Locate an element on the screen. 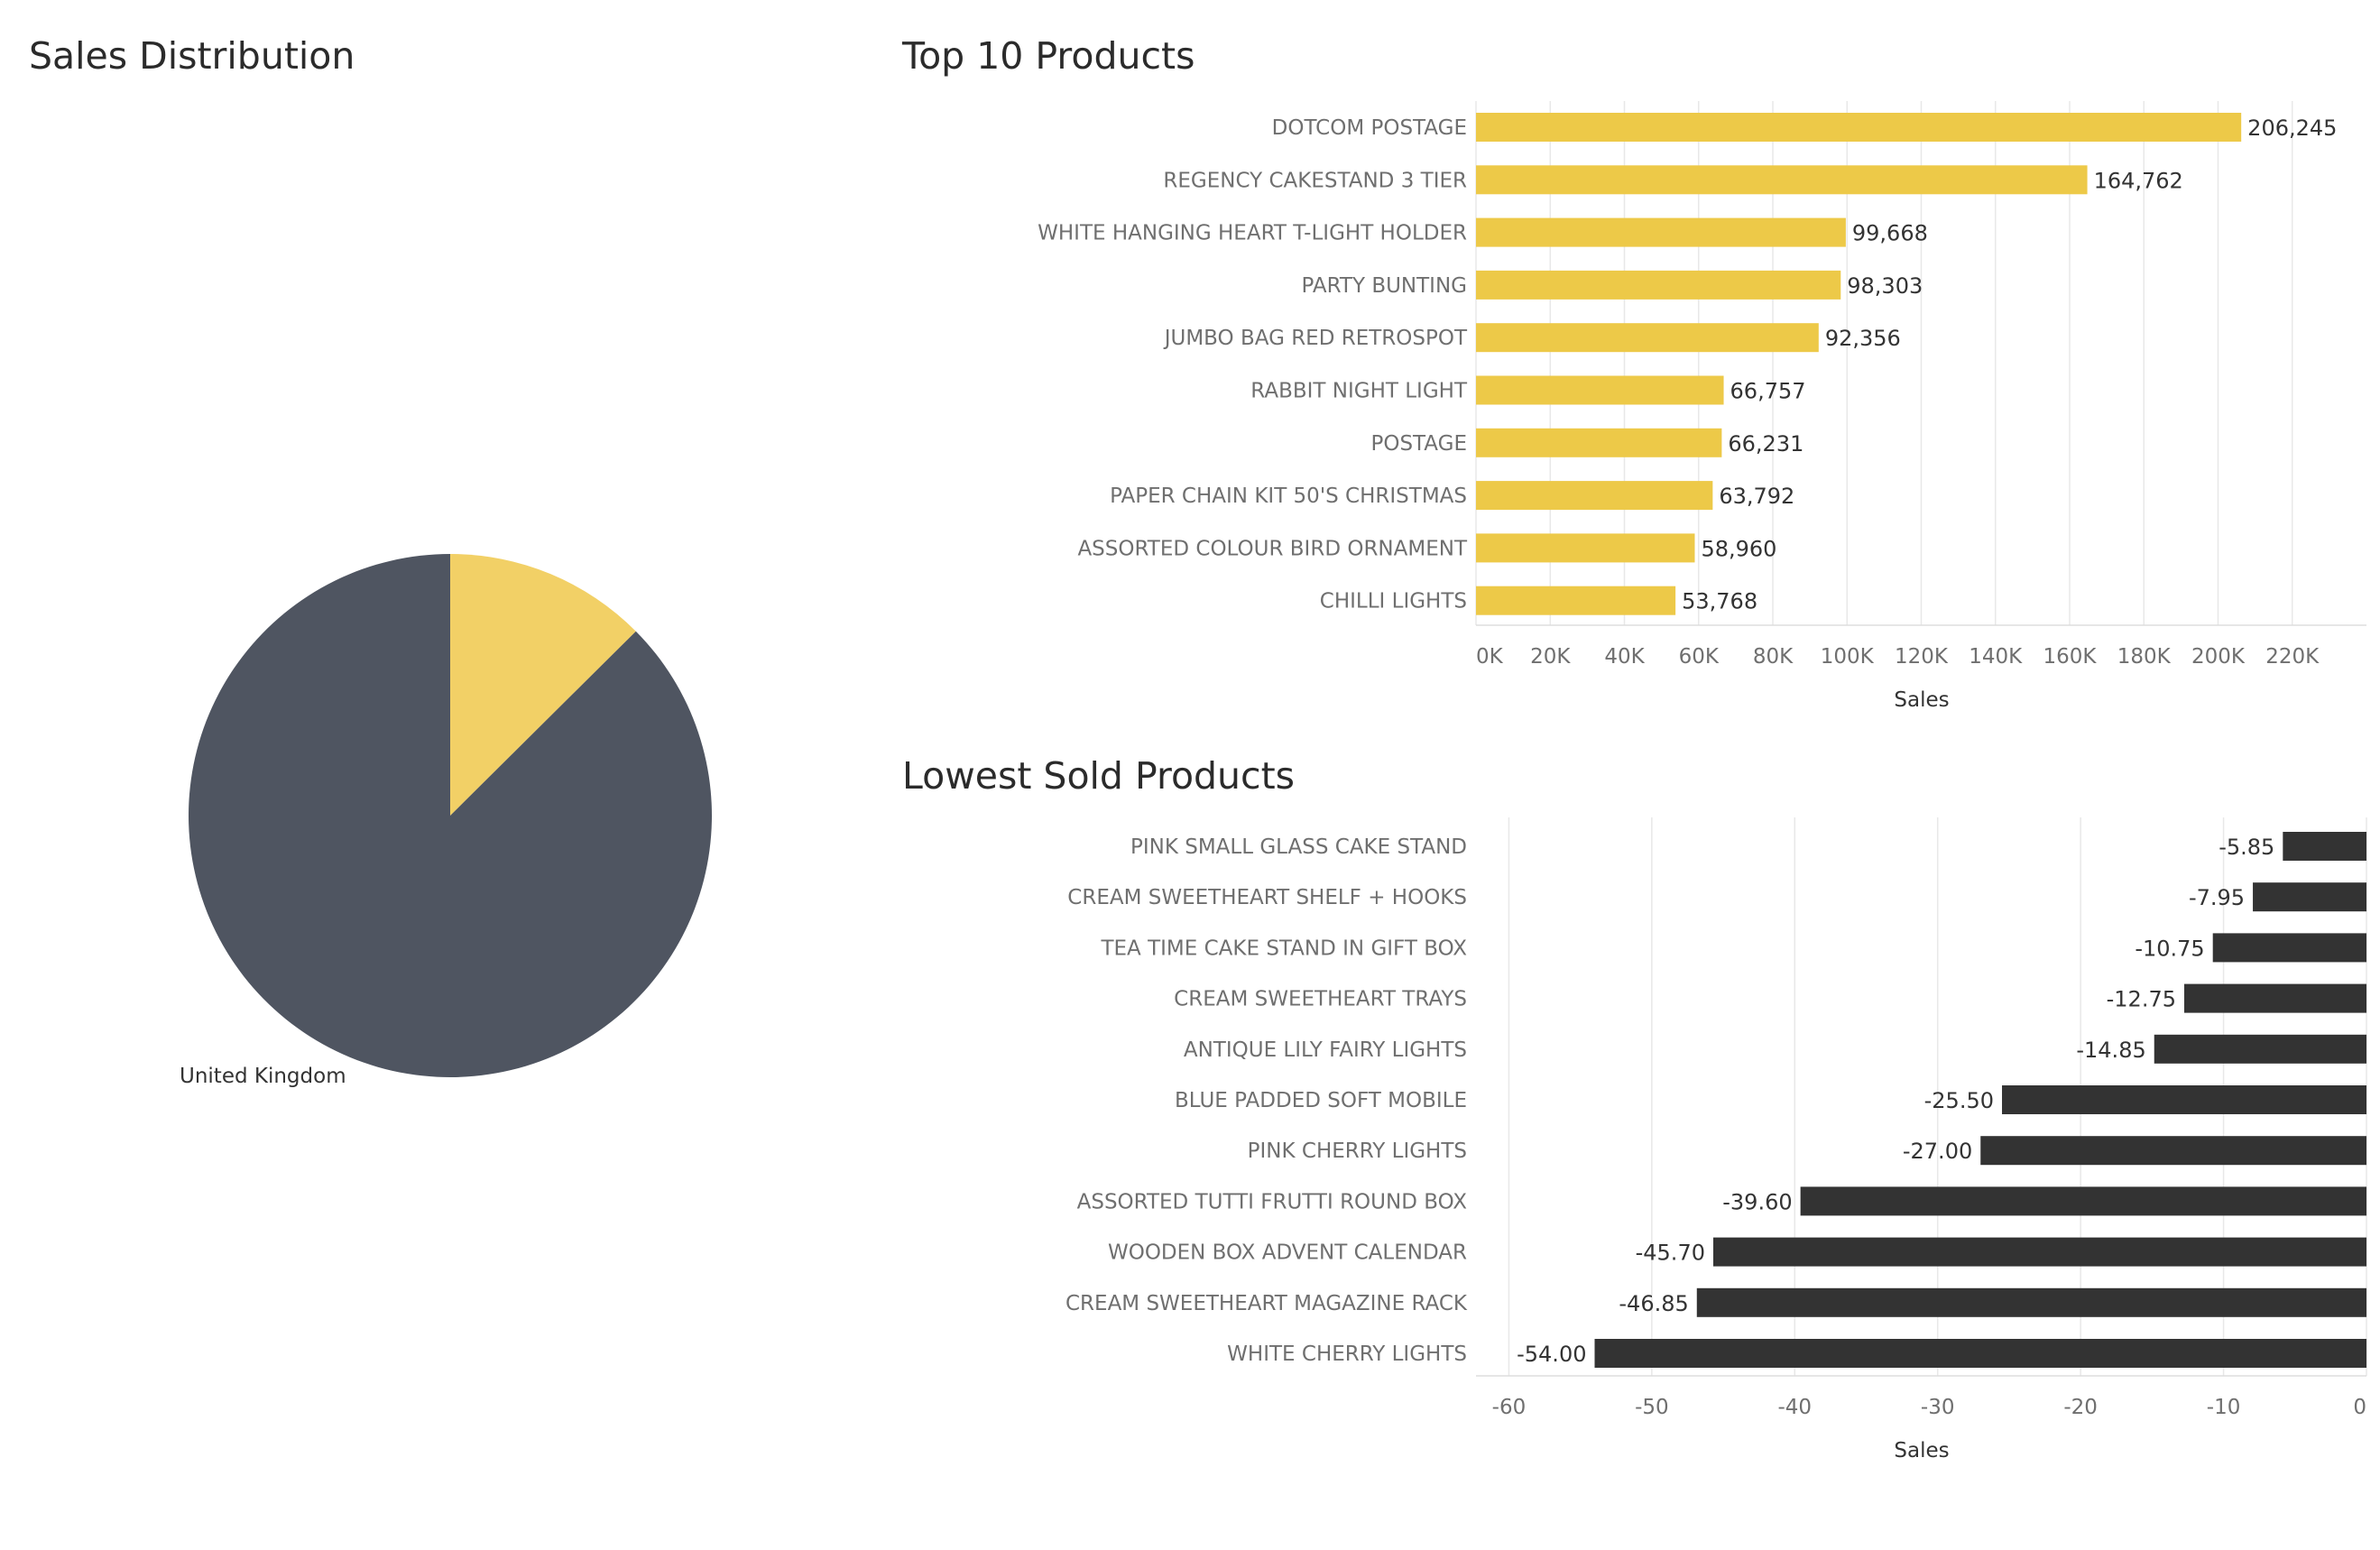 The width and height of the screenshot is (2380, 1550). lowest-products-category-label: PINK CHERRY LIGHTS is located at coordinates (1358, 1151).